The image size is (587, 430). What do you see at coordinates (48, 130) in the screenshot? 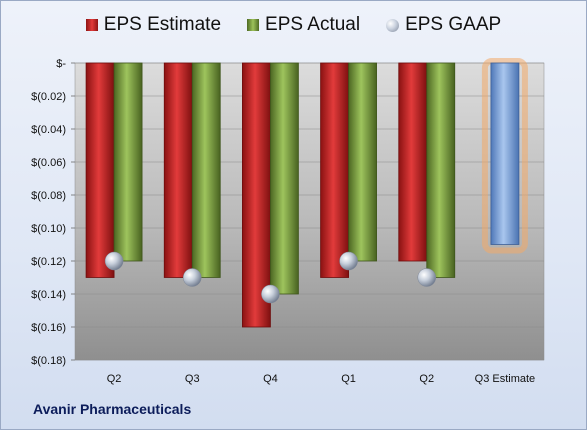
I see `y-tick-label: $(0.04)` at bounding box center [48, 130].